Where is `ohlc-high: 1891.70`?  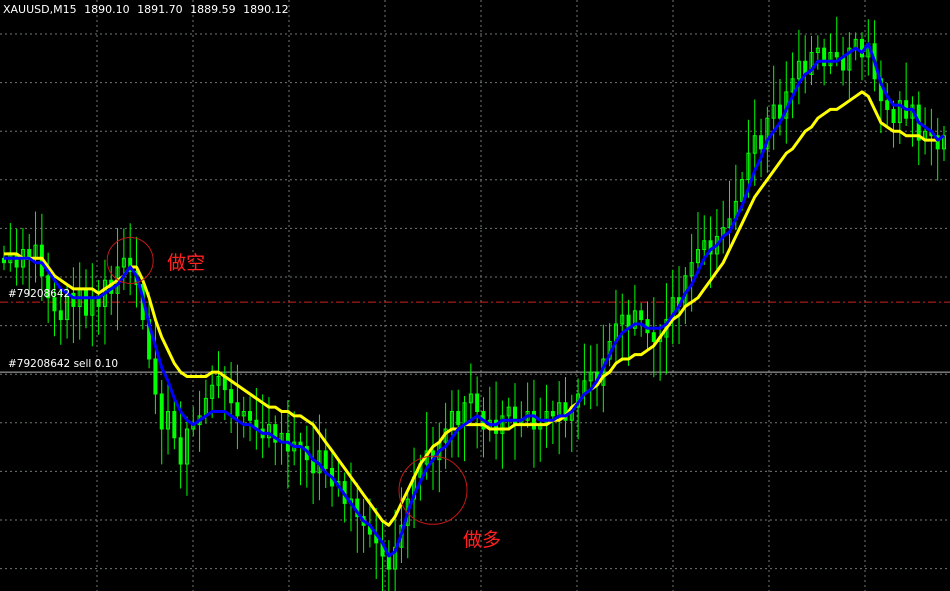 ohlc-high: 1891.70 is located at coordinates (160, 9).